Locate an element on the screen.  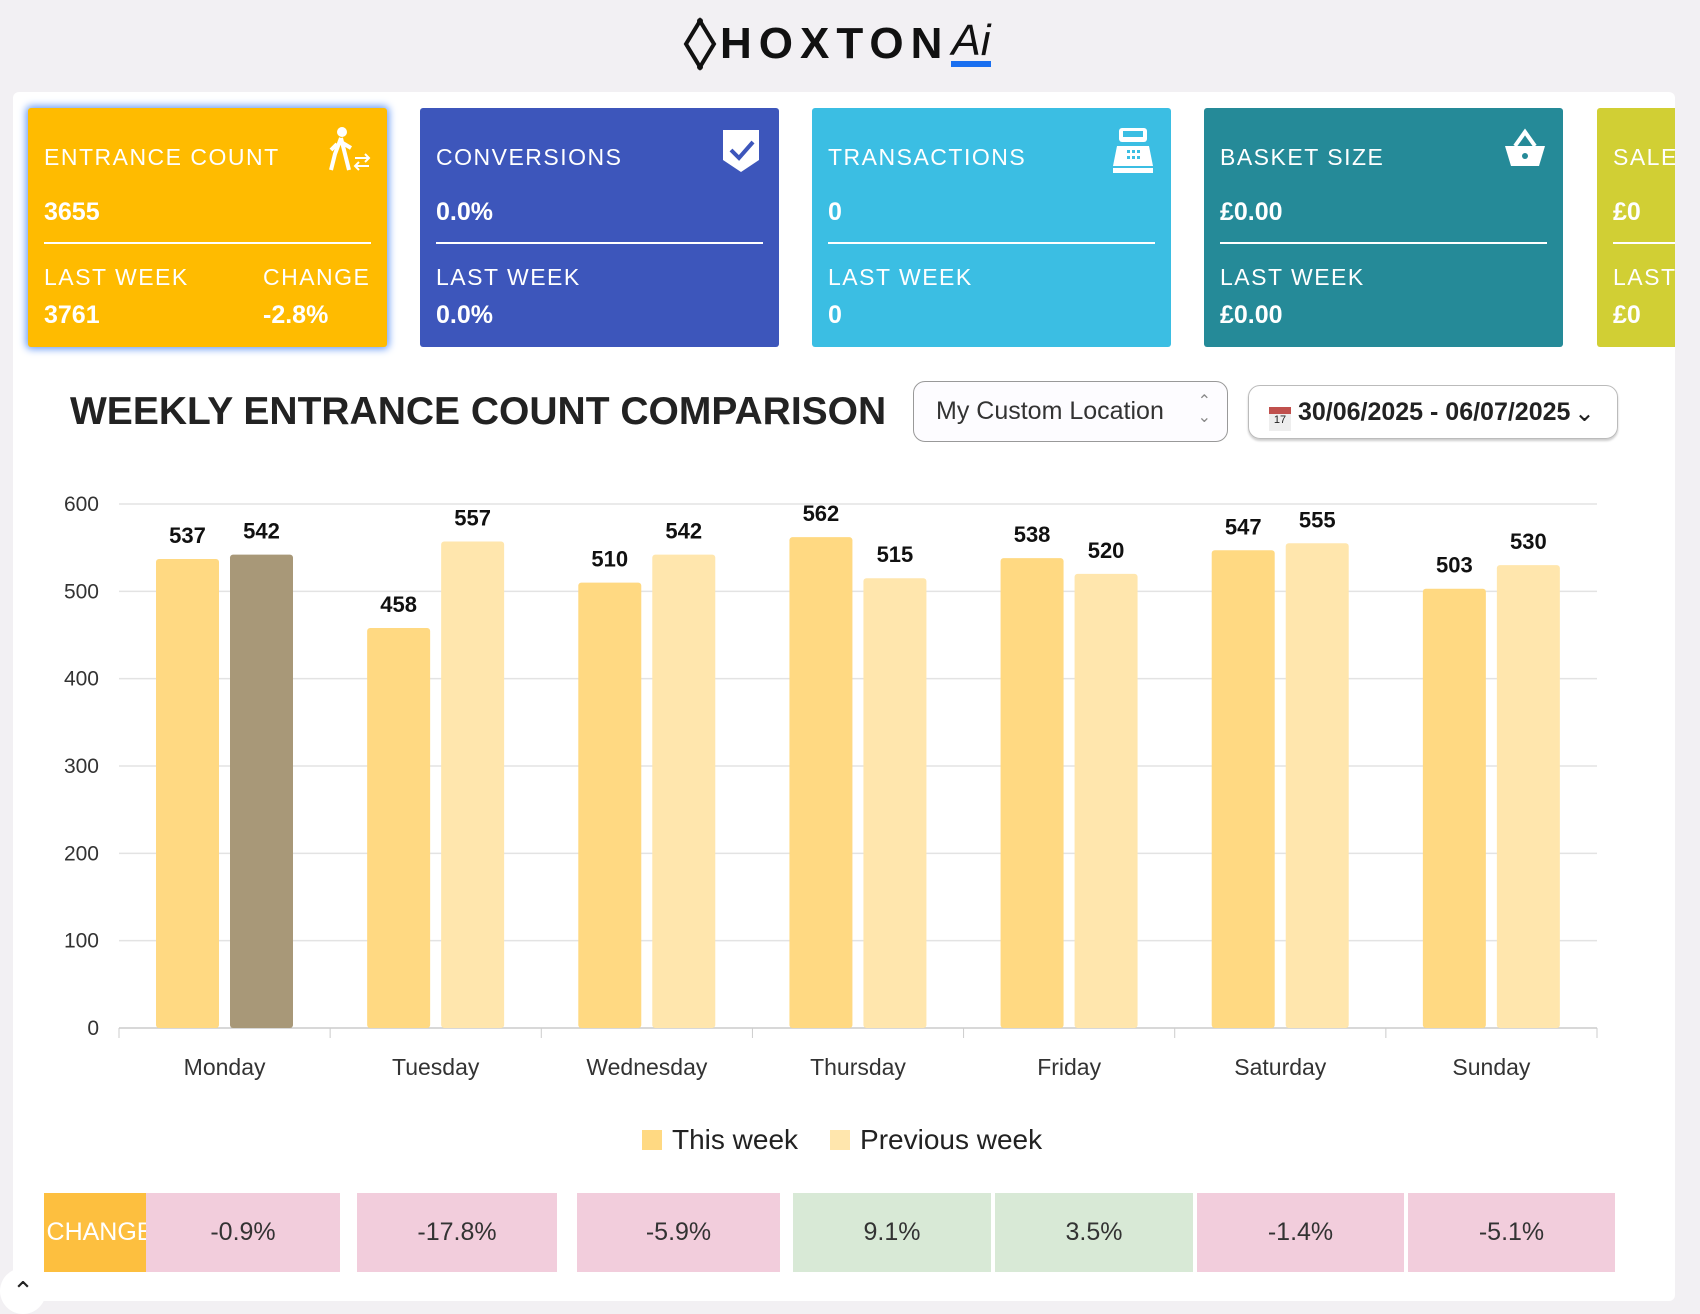
legend-swatch-this-week is located at coordinates (652, 1140).